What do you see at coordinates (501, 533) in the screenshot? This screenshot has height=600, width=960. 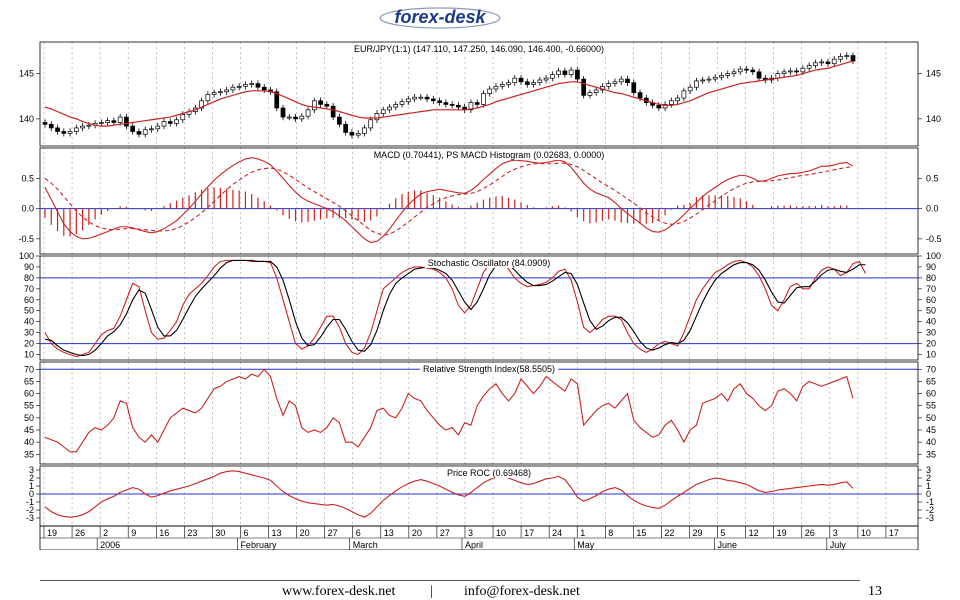 I see `x-tick-label: 10` at bounding box center [501, 533].